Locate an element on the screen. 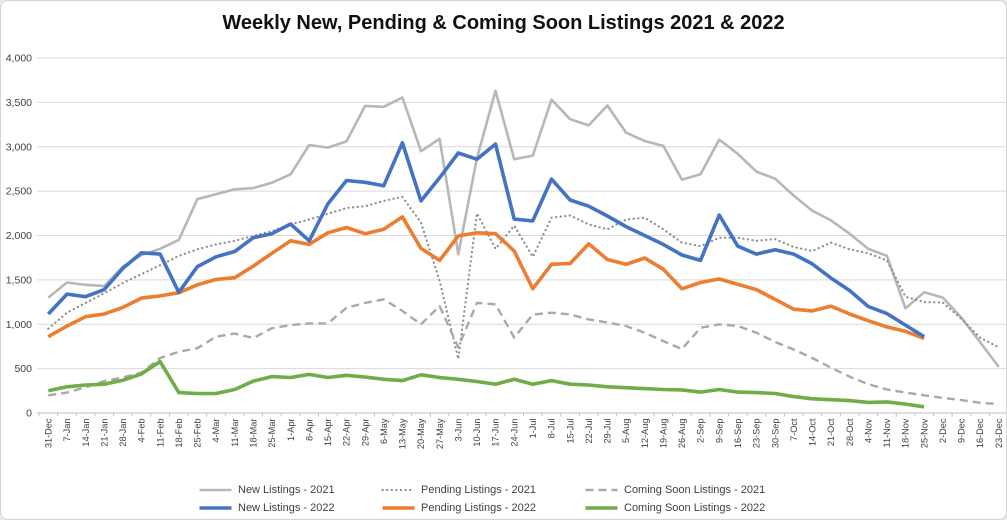 This screenshot has width=1007, height=520. x-tick-label: 8-Apr is located at coordinates (309, 430).